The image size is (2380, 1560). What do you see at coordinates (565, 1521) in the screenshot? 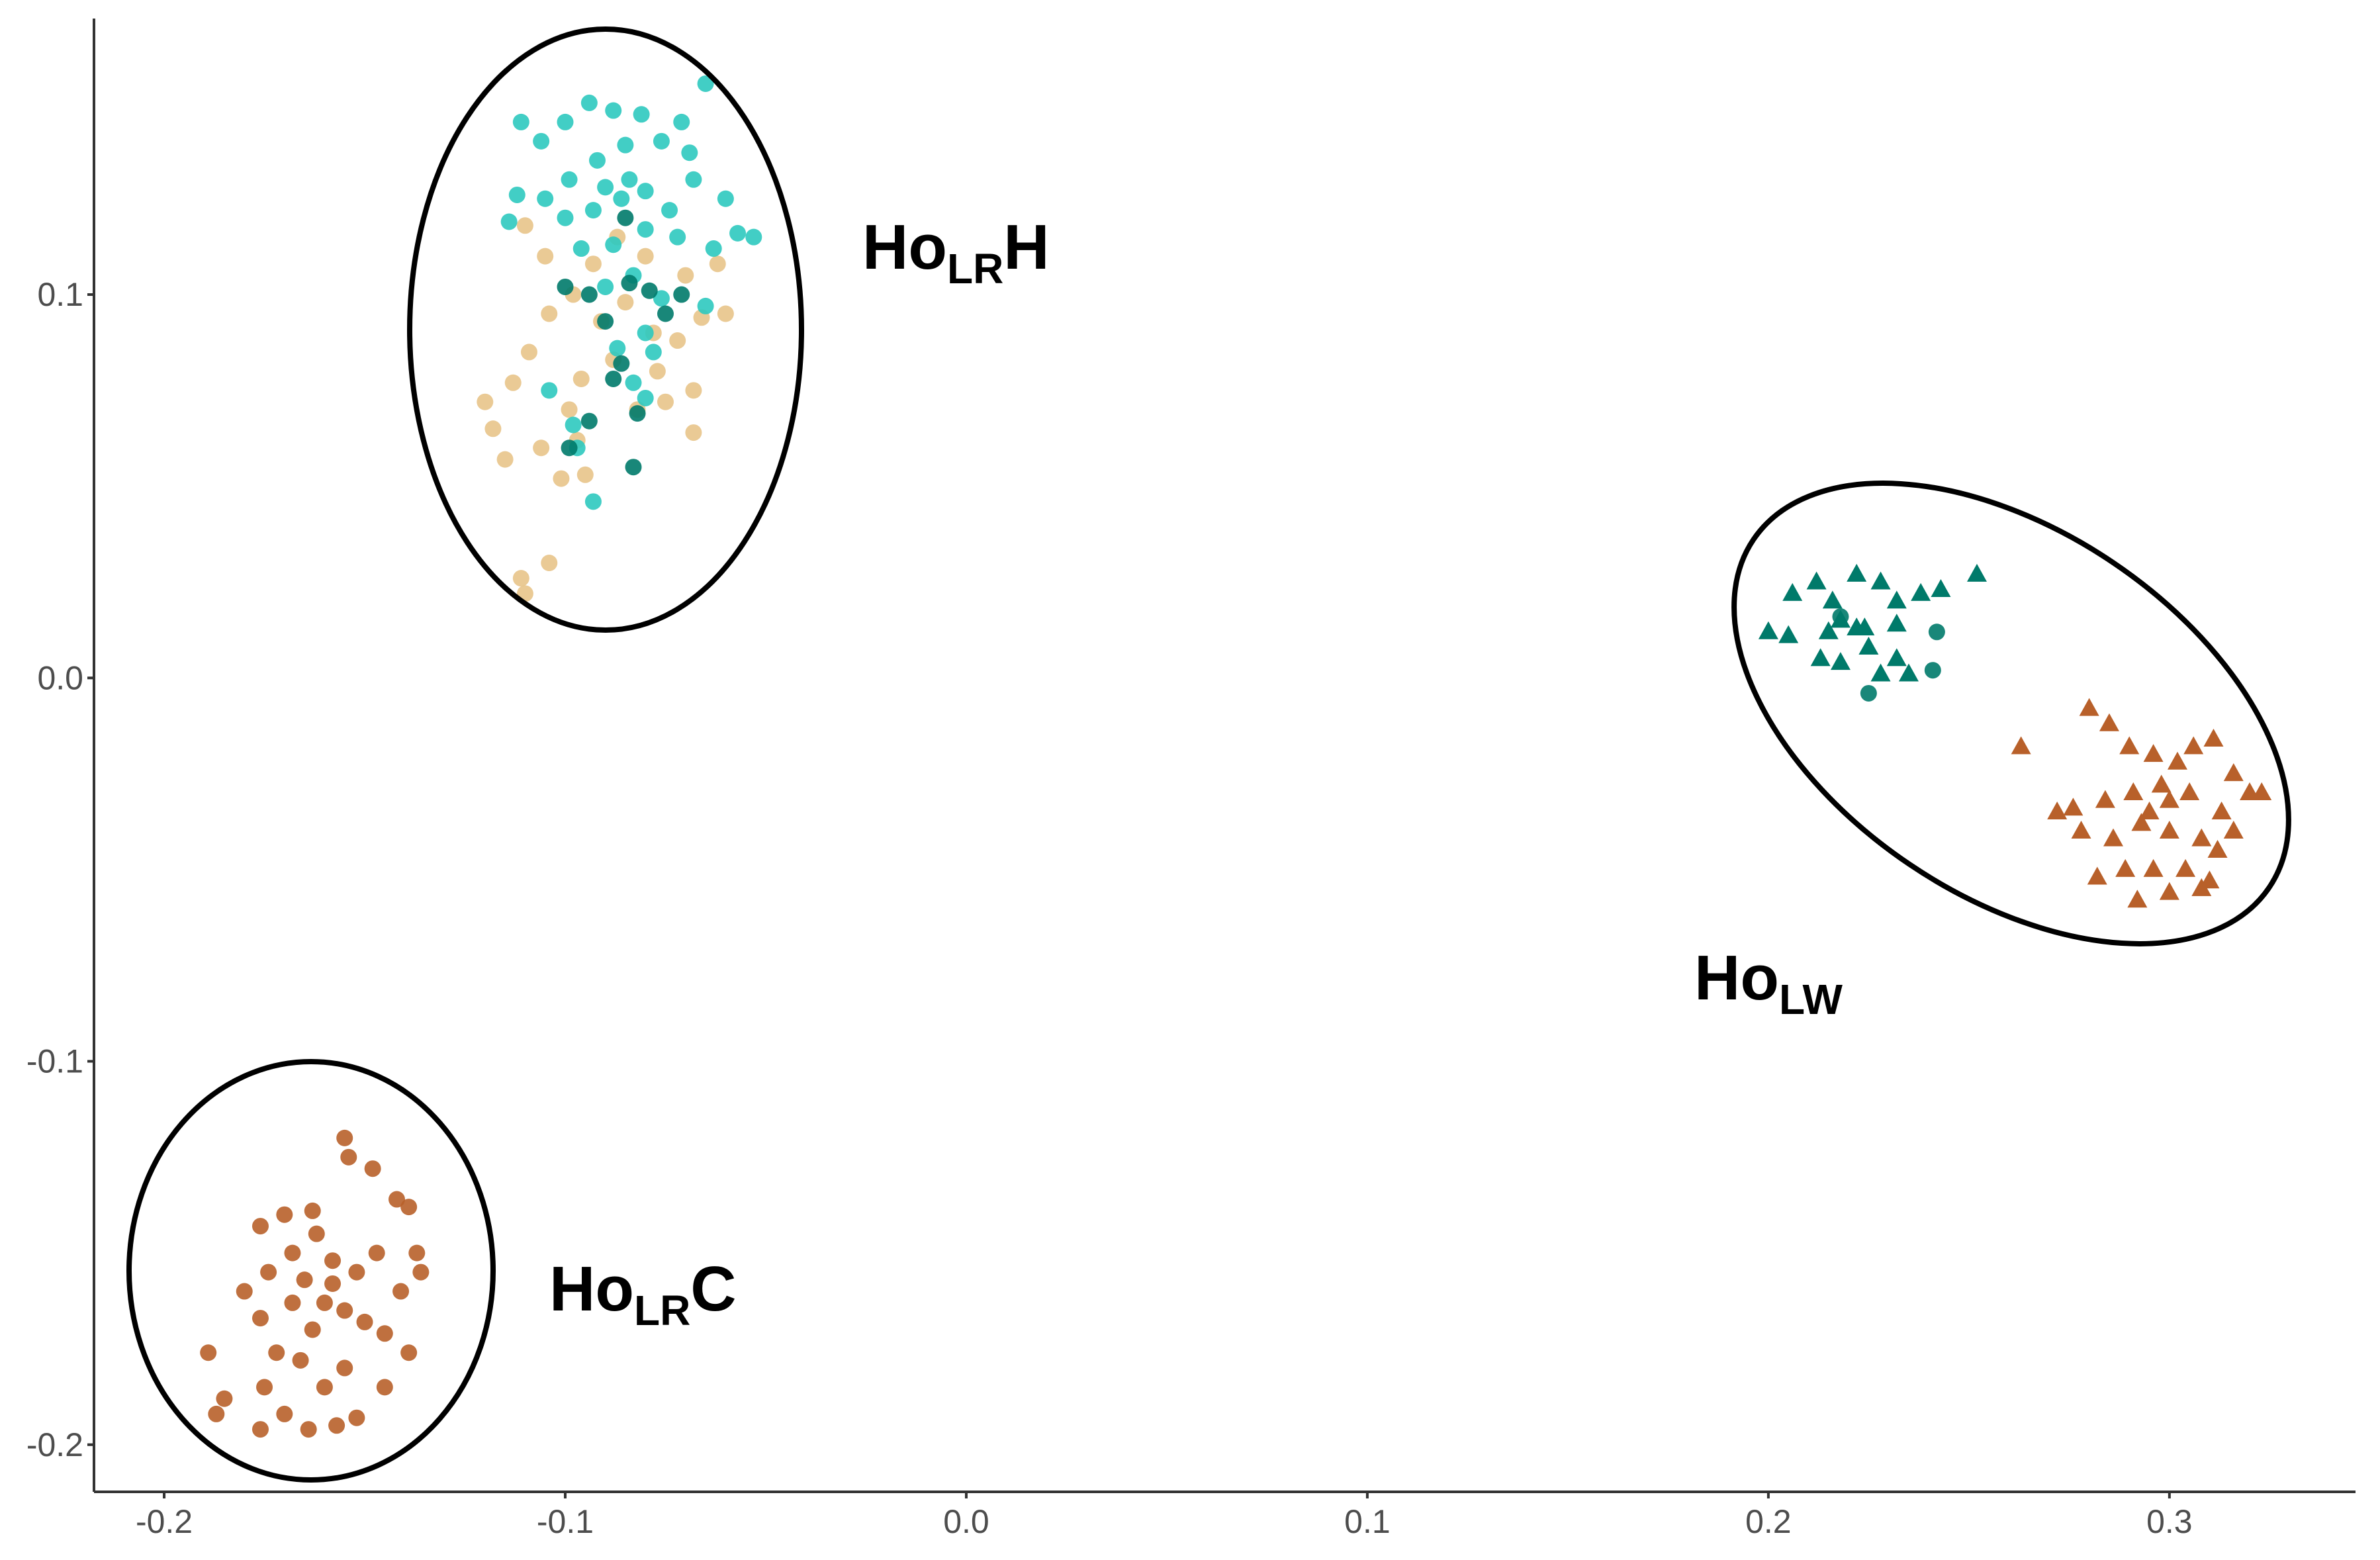
I see `x-tick-label: -0.1` at bounding box center [565, 1521].